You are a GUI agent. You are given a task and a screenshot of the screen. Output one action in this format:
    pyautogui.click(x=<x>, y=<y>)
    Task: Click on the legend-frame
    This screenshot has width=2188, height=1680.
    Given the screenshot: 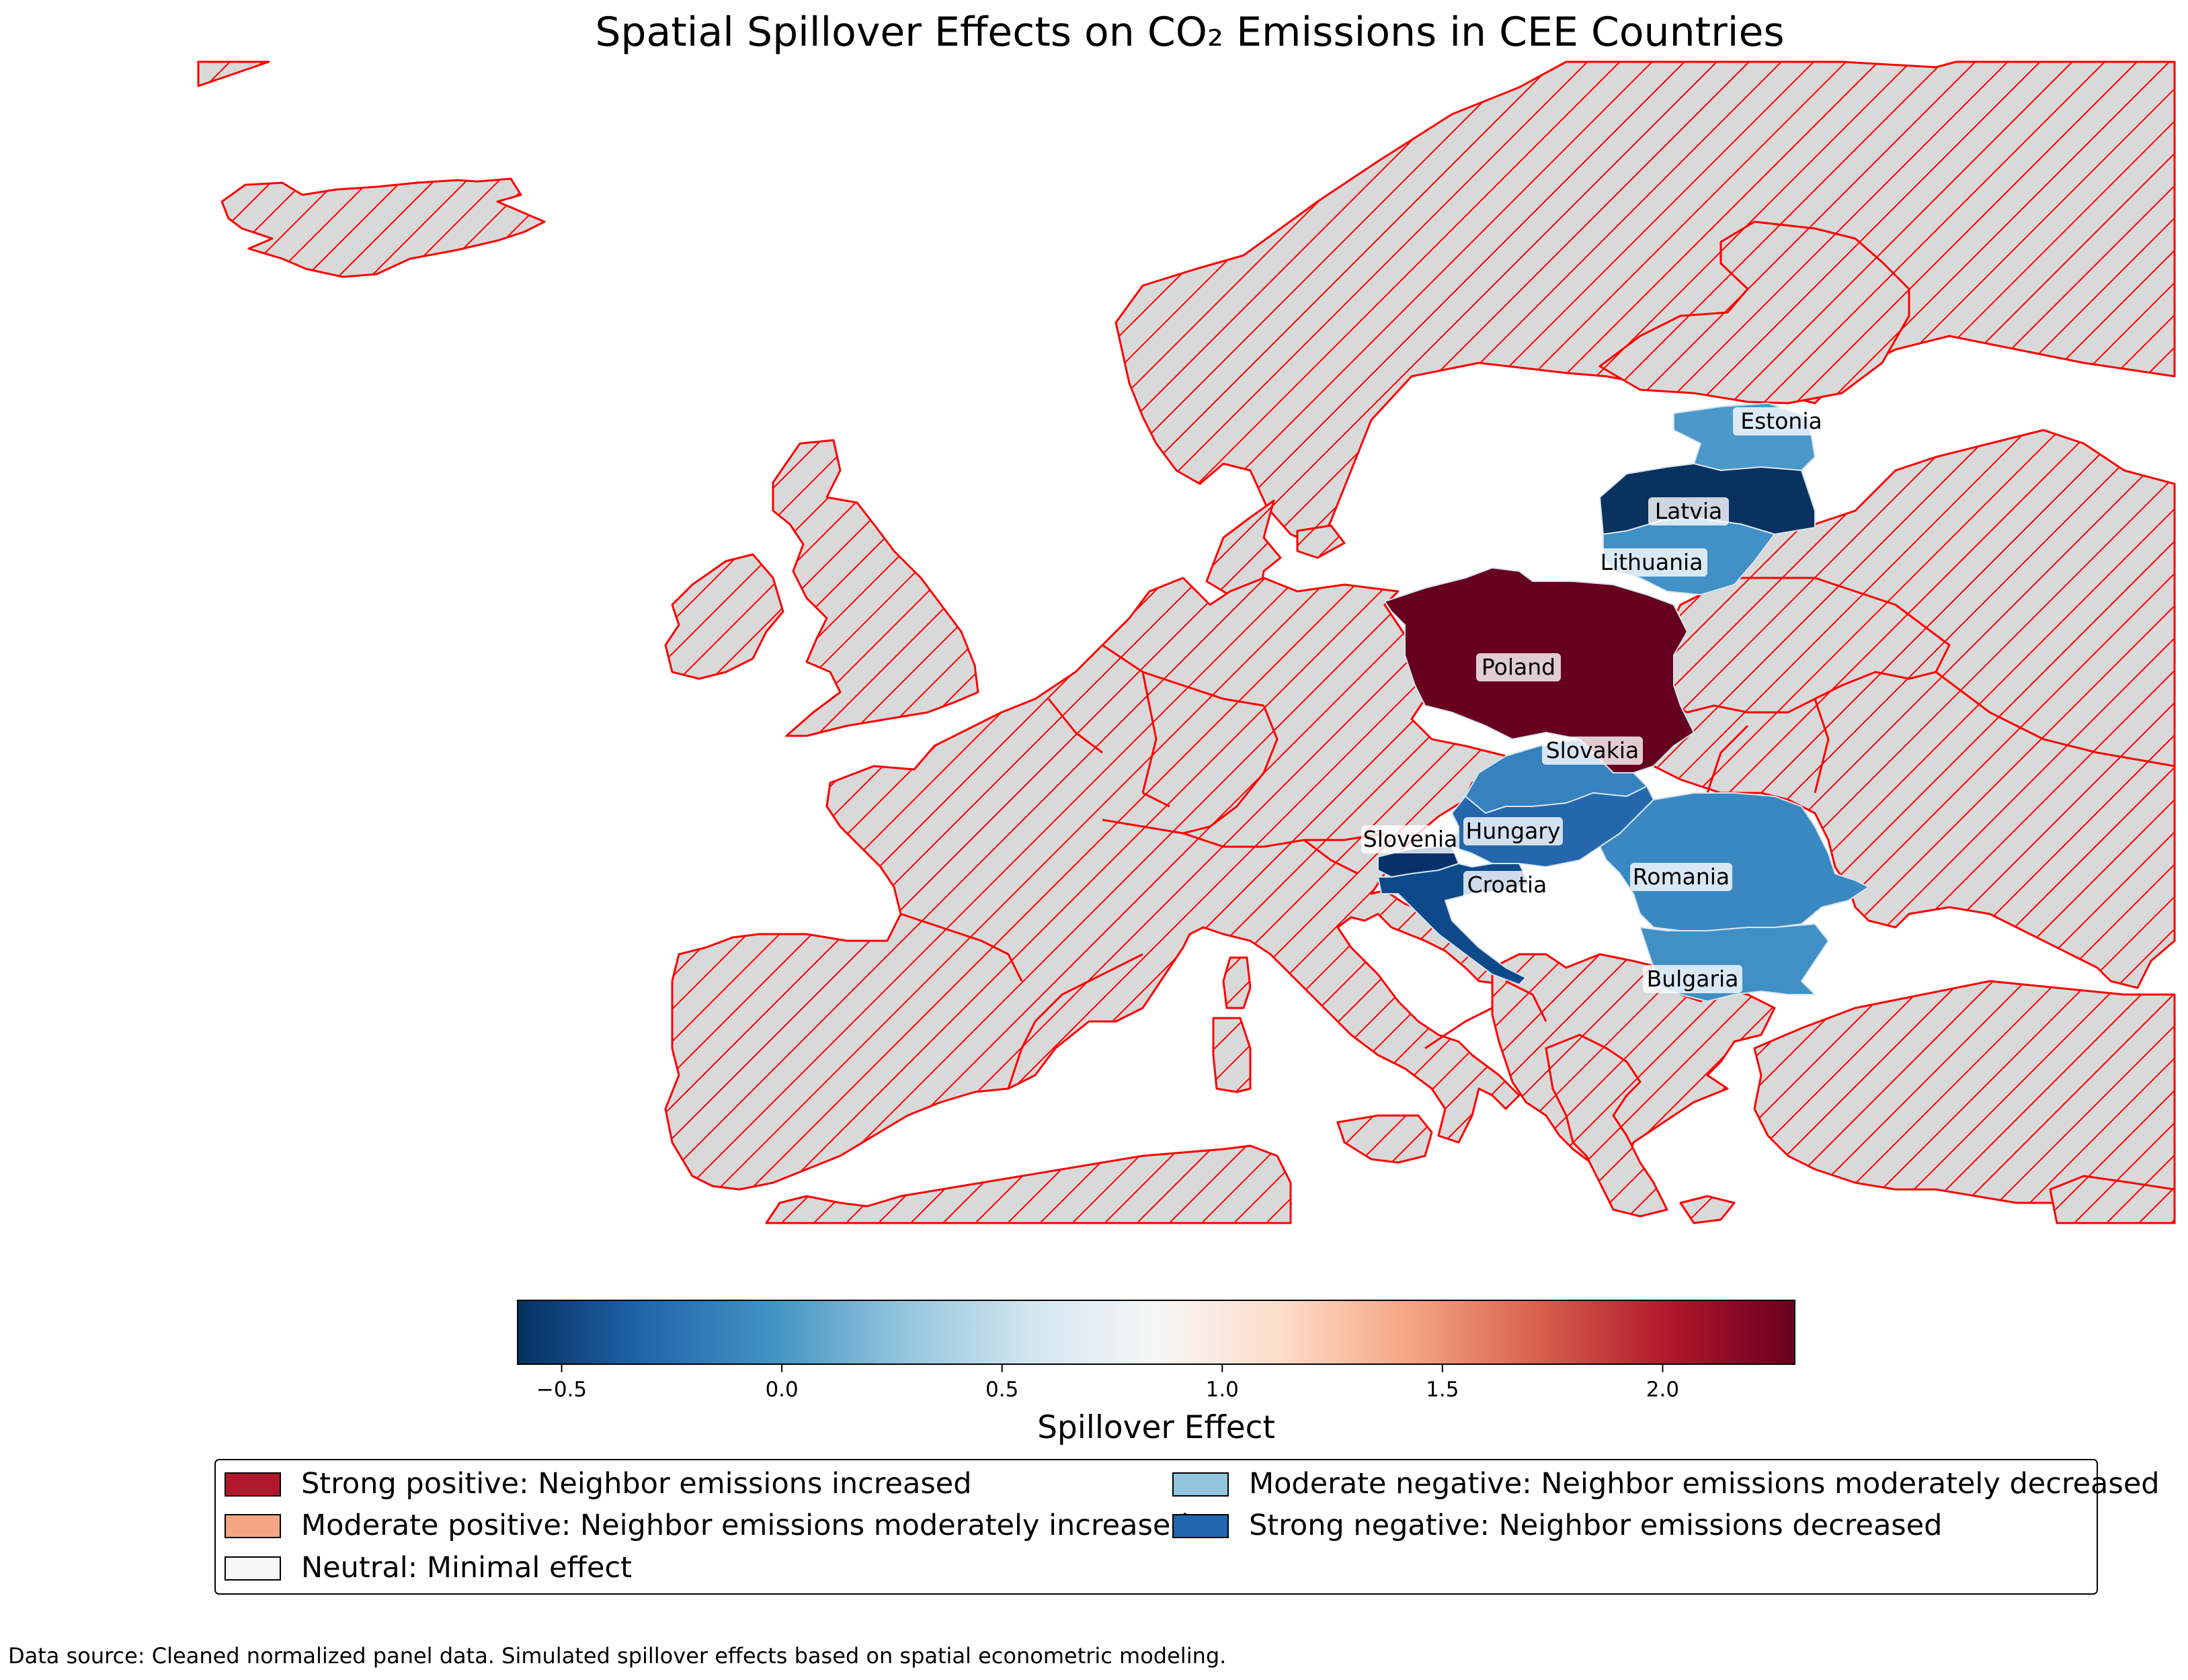 What is the action you would take?
    pyautogui.click(x=1156, y=1527)
    